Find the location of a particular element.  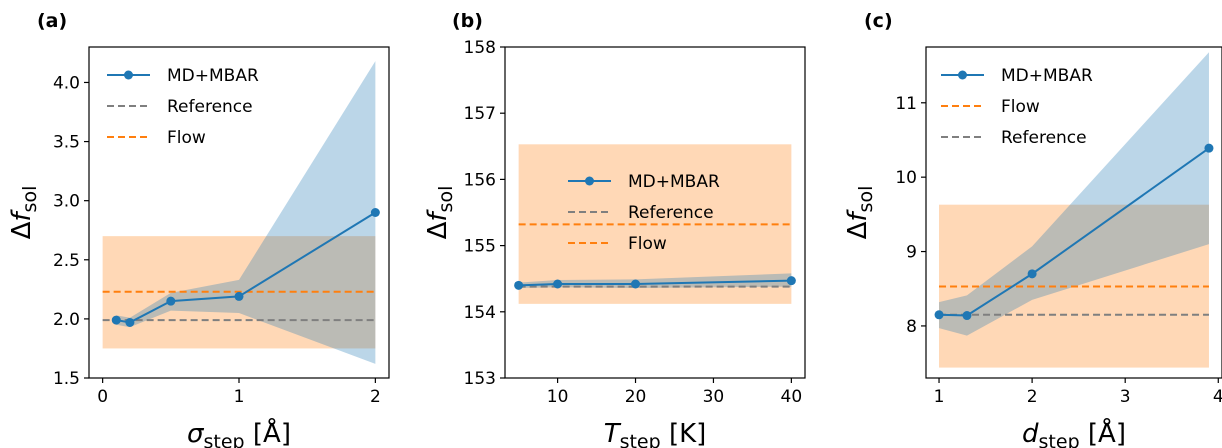

y-tick-label: 155 is located at coordinates (480, 247).